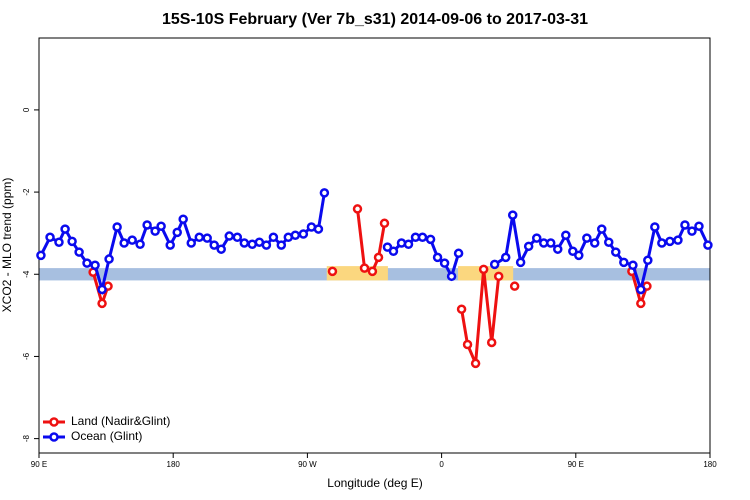 This screenshot has width=750, height=500. What do you see at coordinates (106, 436) in the screenshot?
I see `legend-label: Ocean (Glint)` at bounding box center [106, 436].